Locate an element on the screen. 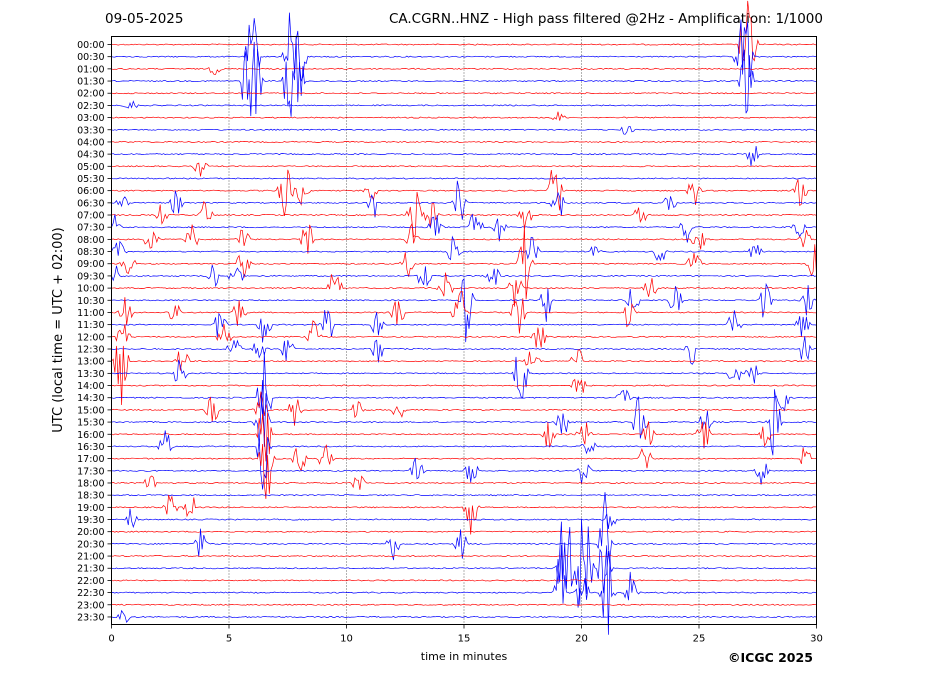 This screenshot has width=927, height=696. y-tick-label-2100: 21:00 is located at coordinates (90, 557).